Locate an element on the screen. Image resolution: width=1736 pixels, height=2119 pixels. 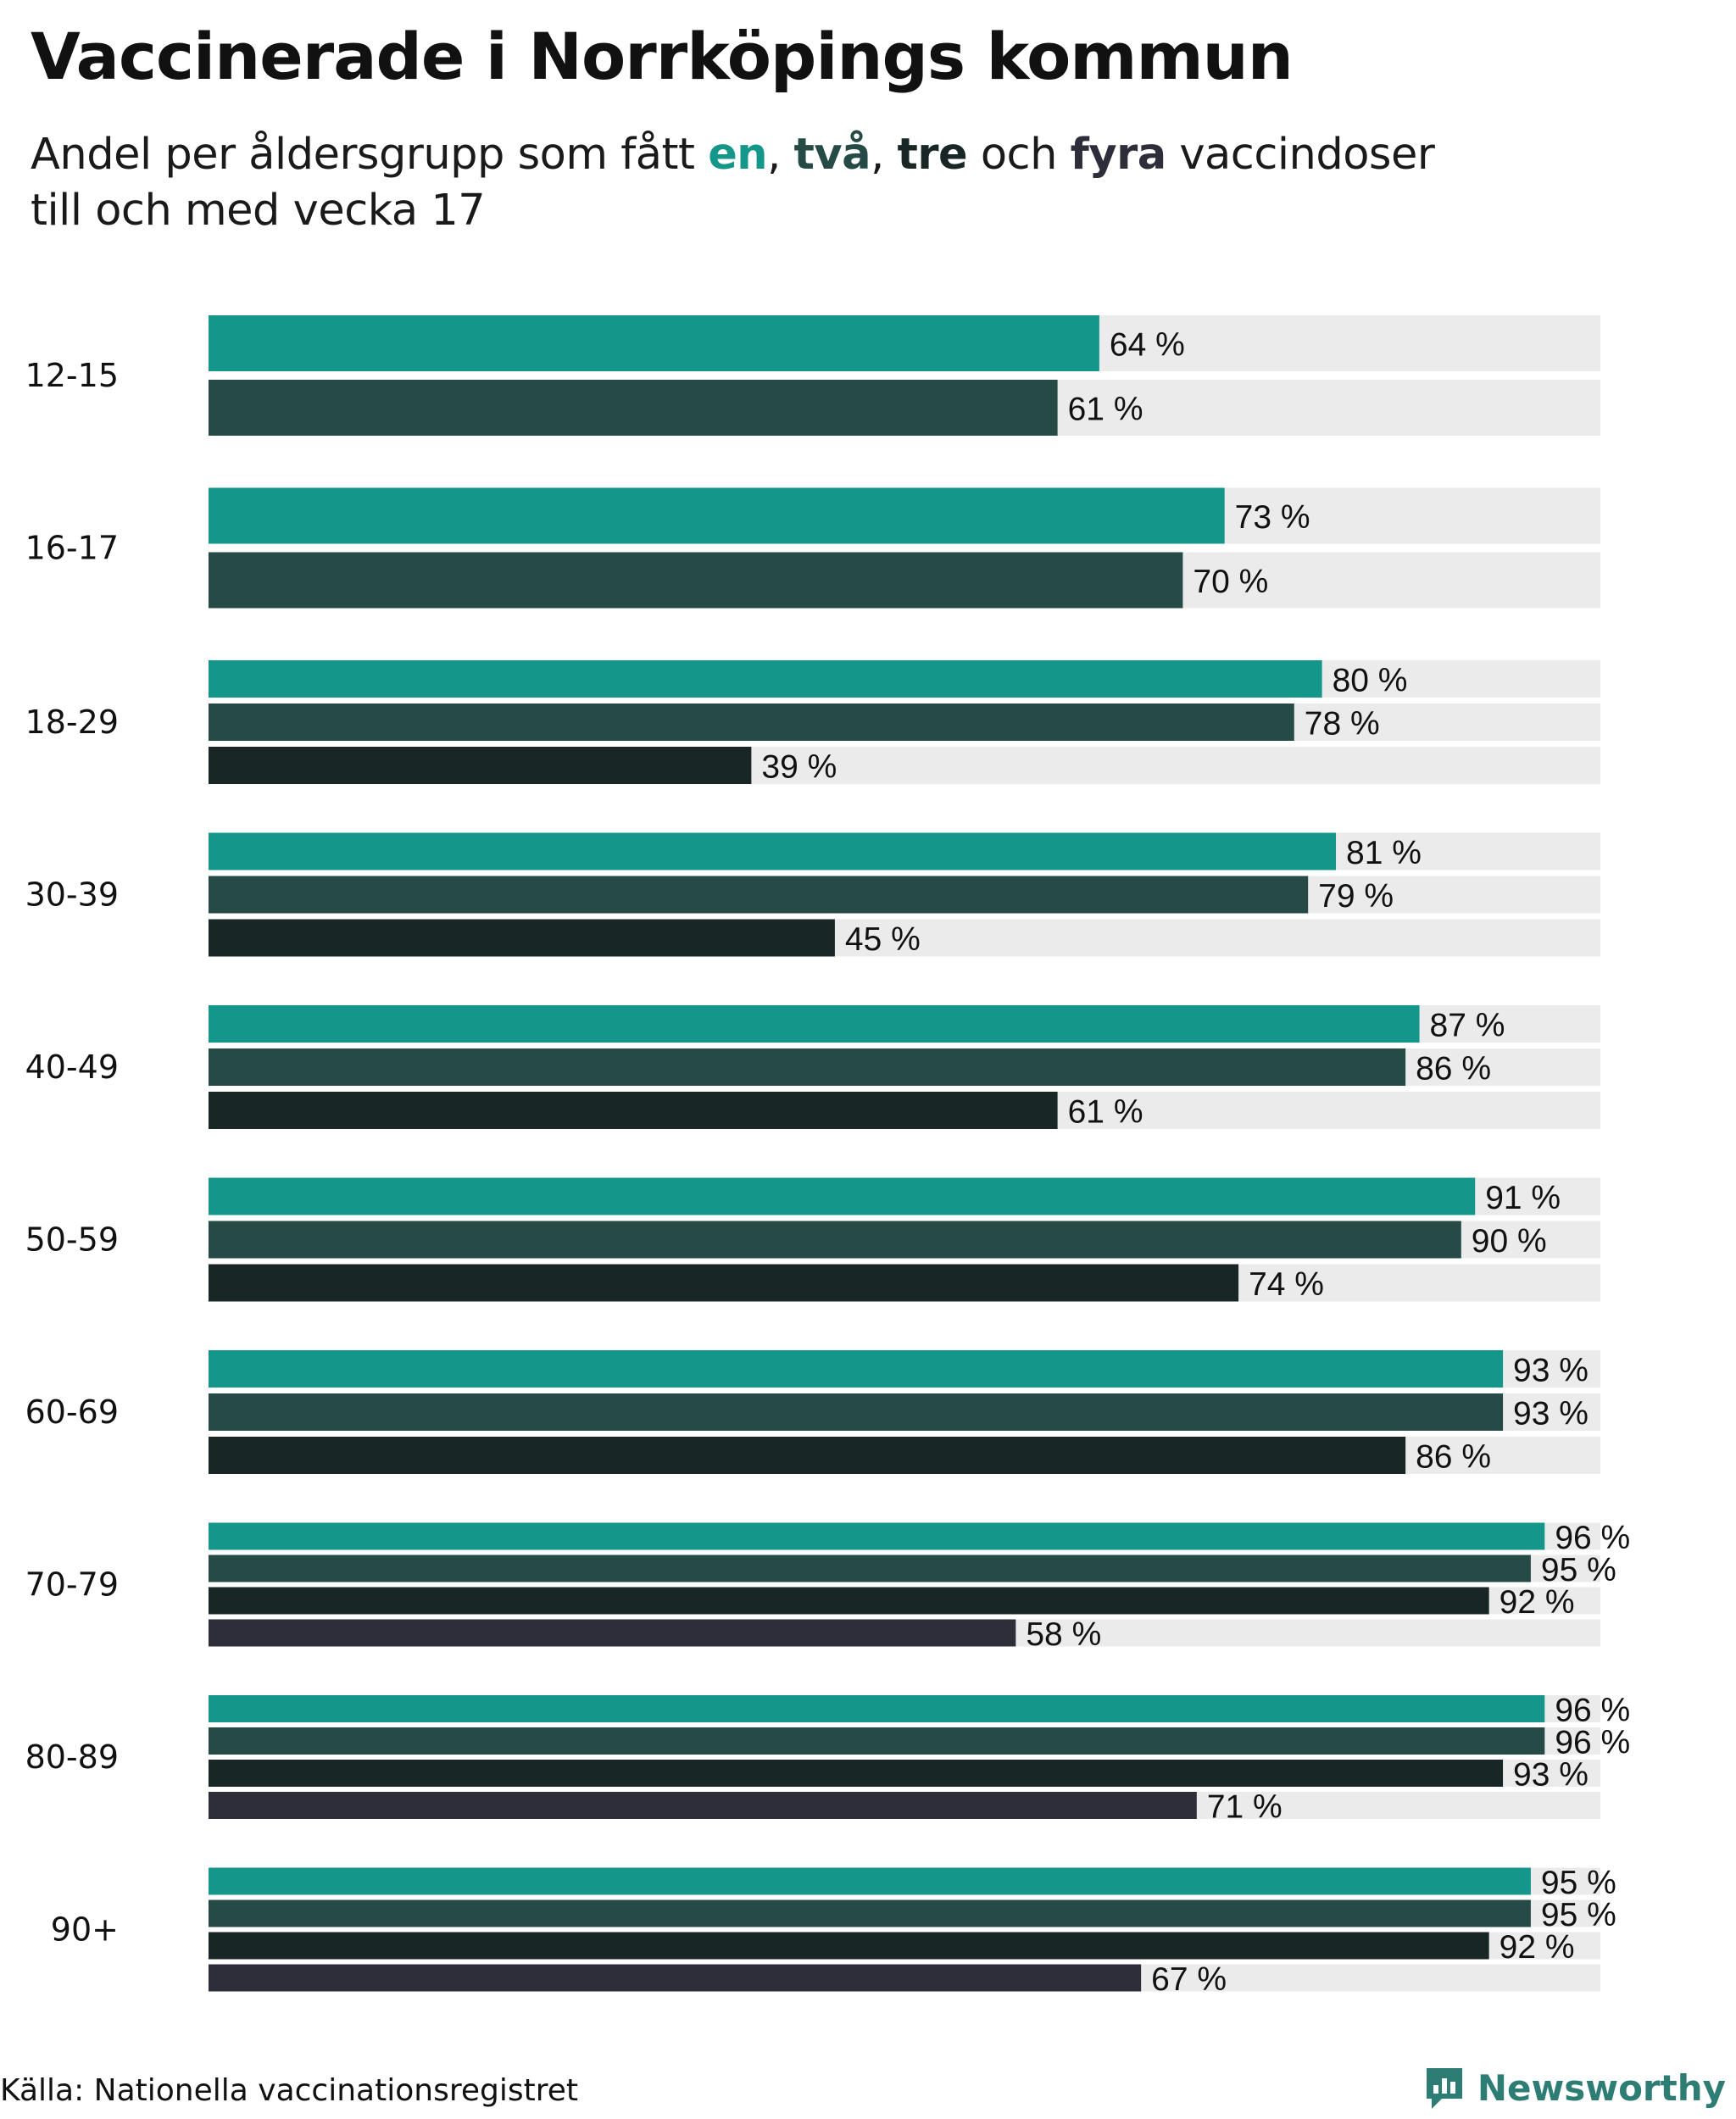
bar-value-label: 90 % is located at coordinates (1509, 1242).